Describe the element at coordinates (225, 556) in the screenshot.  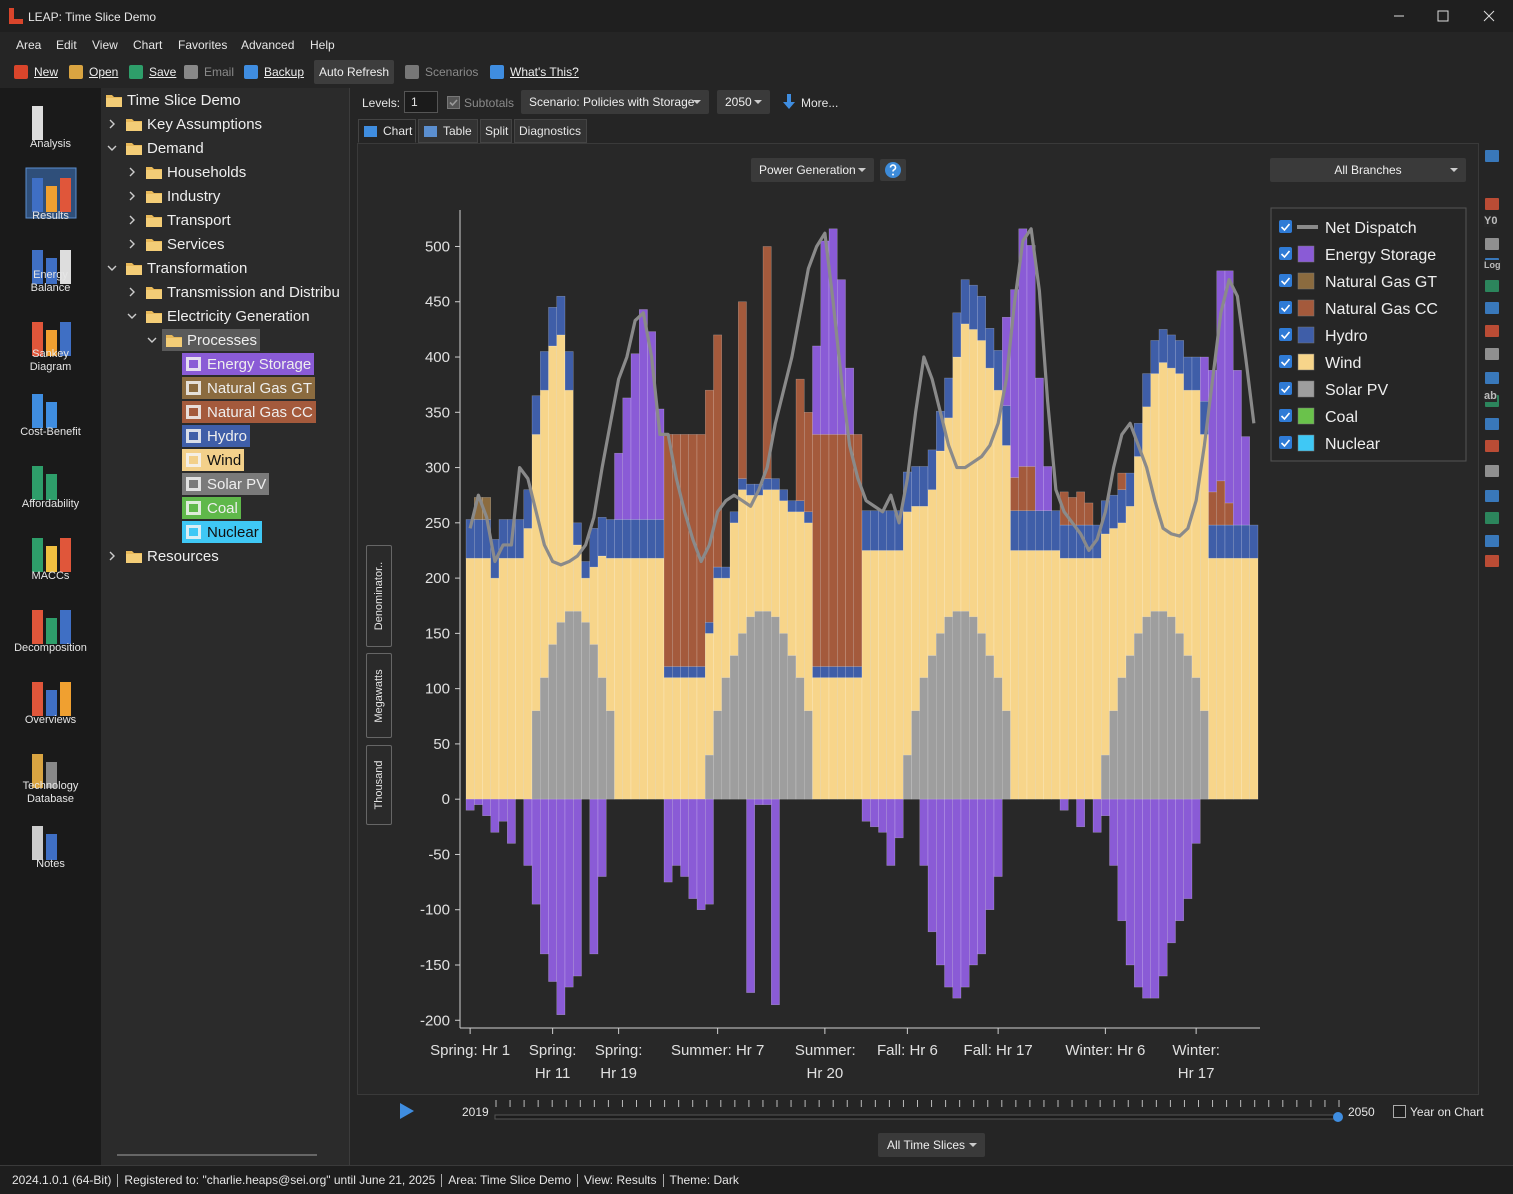
I see `tree-row: Resources` at that location.